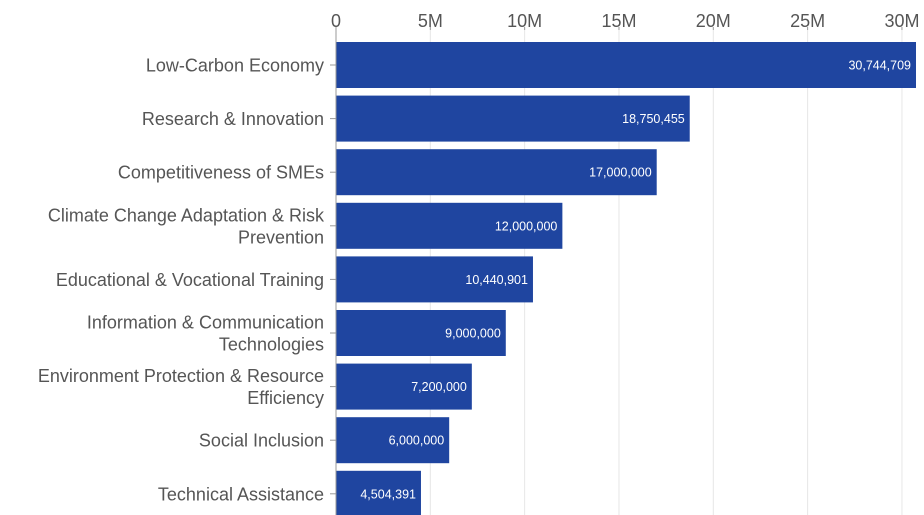  I want to click on x-tick-label: 15M, so click(618, 21).